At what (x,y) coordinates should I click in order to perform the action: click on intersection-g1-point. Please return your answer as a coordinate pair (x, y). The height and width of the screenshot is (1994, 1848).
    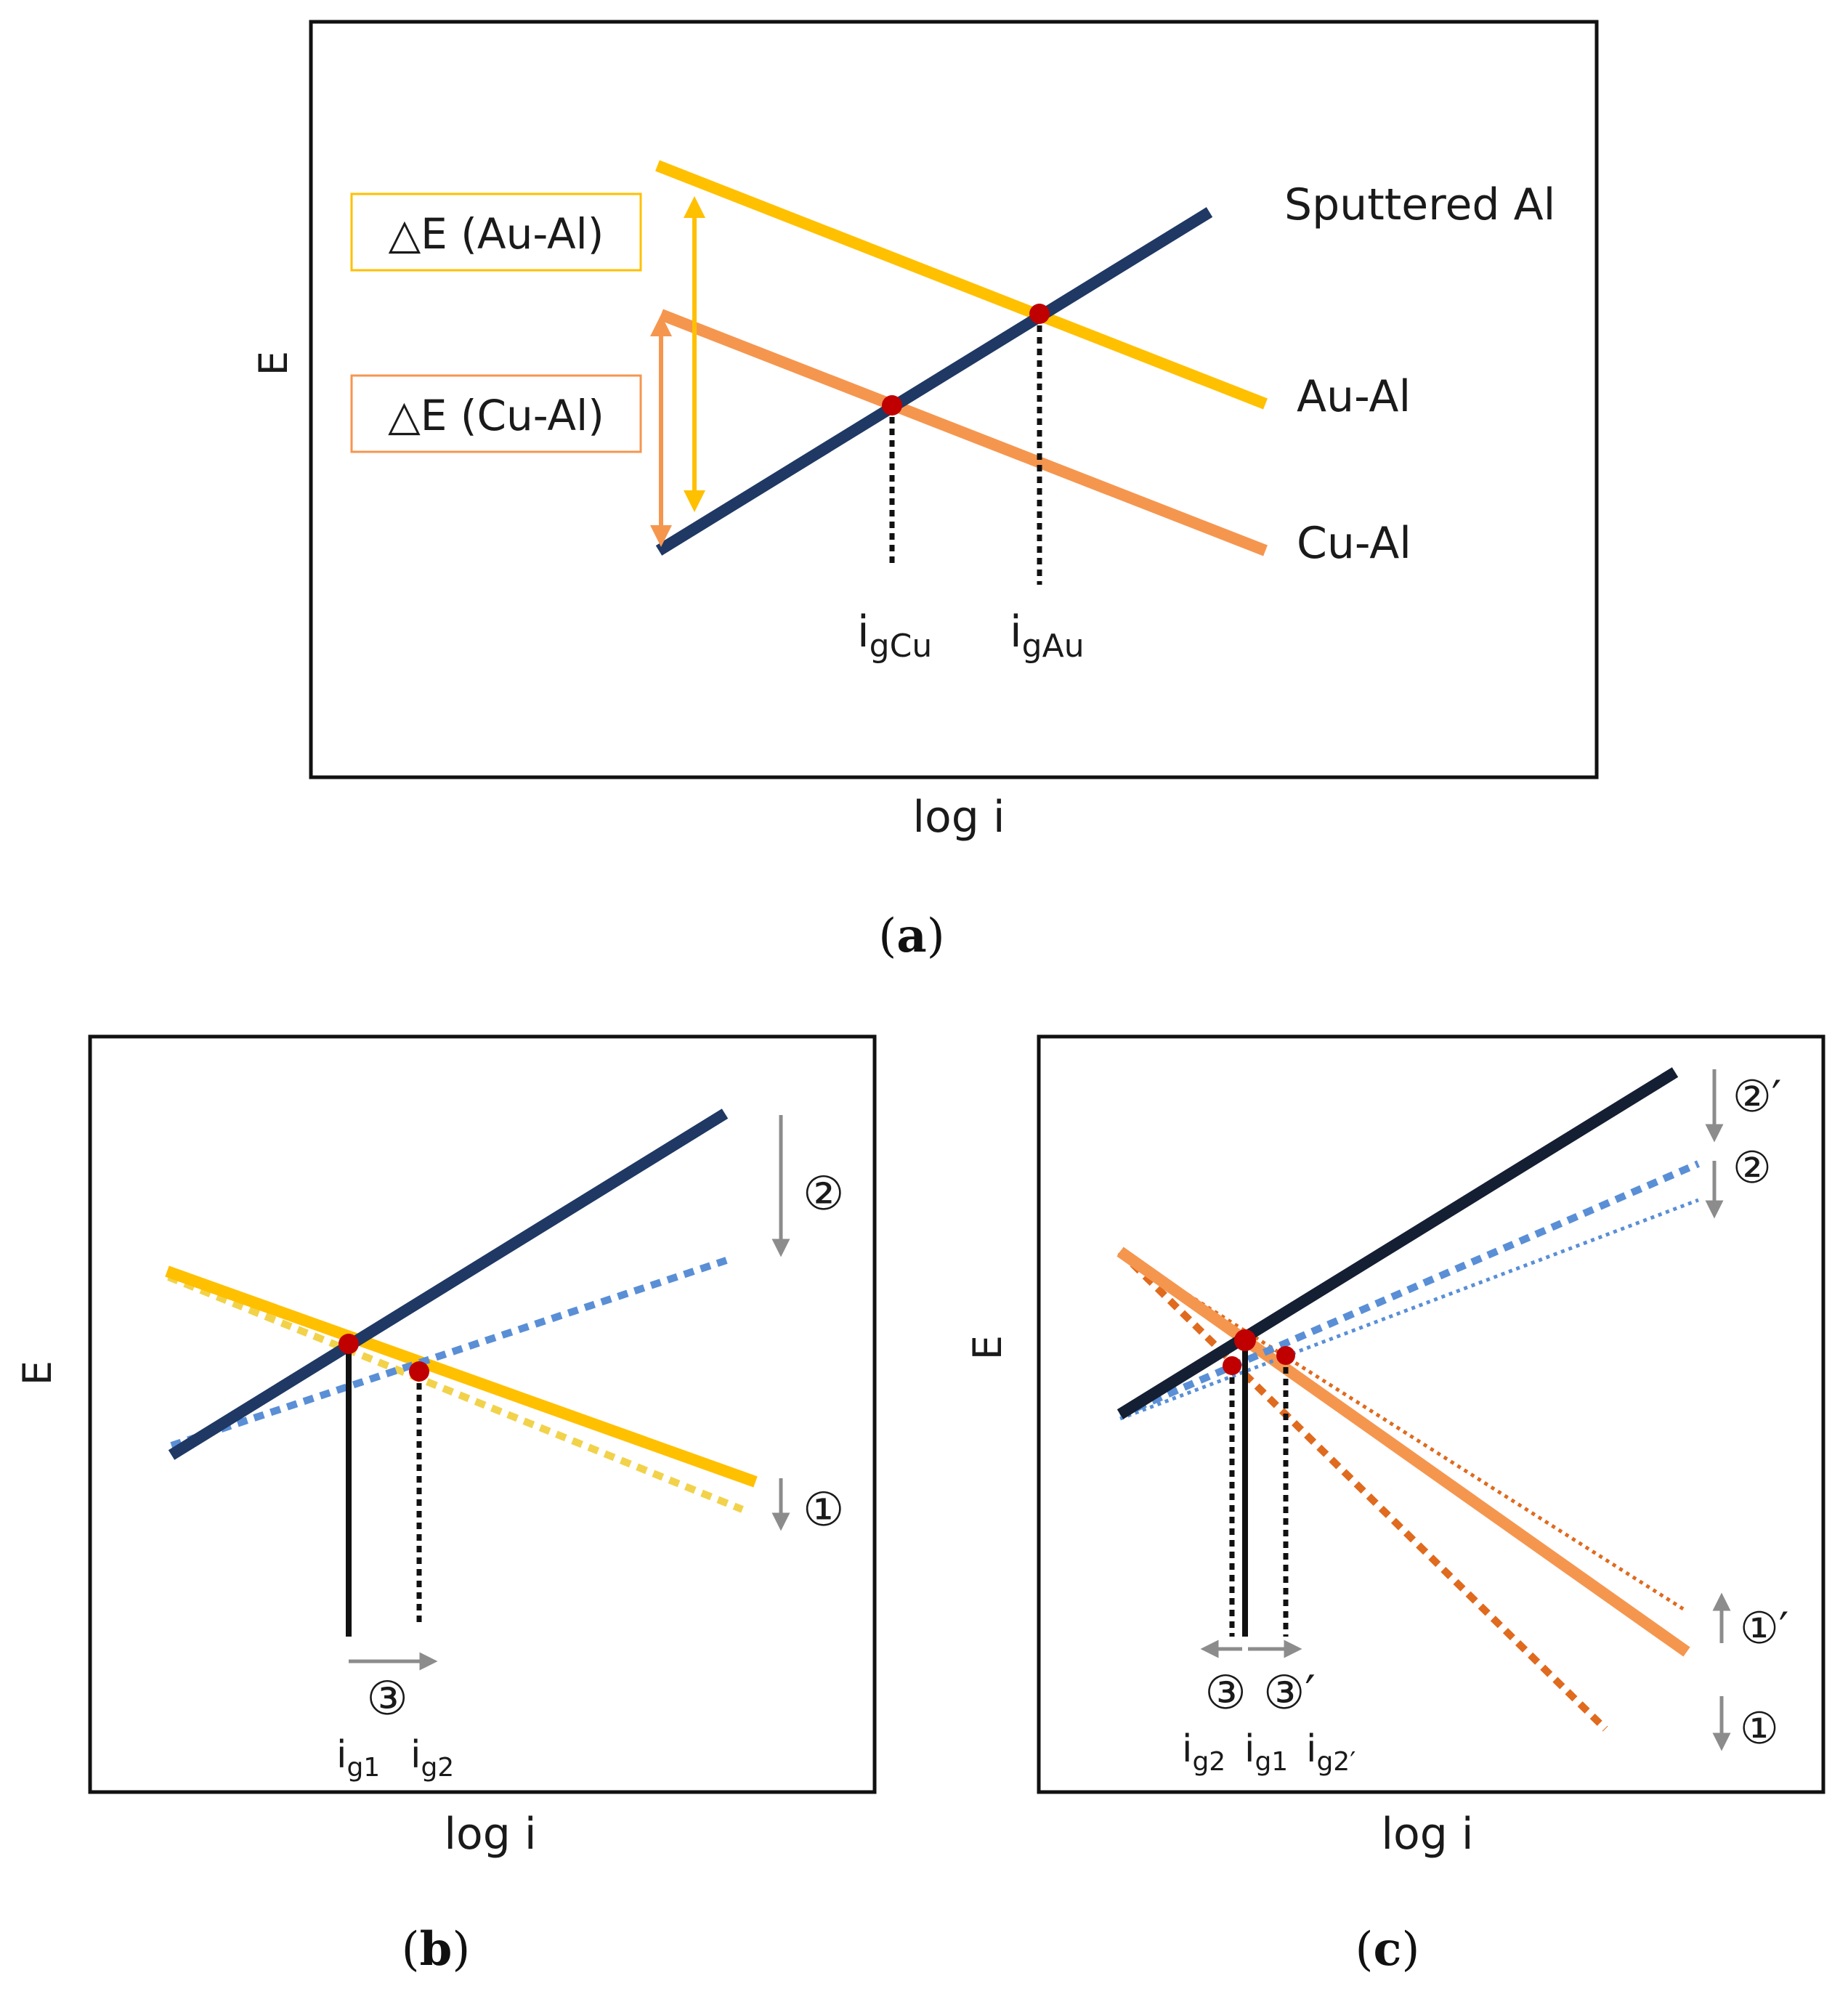
    Looking at the image, I should click on (349, 1344).